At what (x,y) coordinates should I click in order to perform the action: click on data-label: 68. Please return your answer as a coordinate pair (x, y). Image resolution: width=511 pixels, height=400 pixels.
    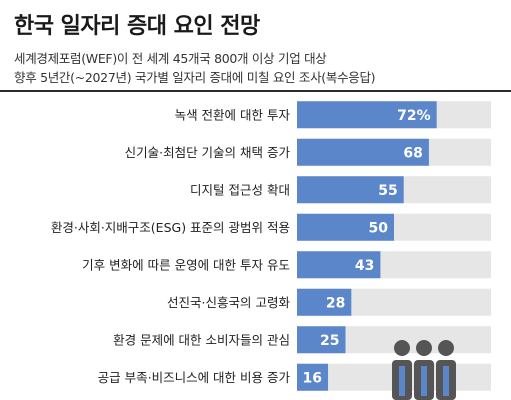
    Looking at the image, I should click on (412, 153).